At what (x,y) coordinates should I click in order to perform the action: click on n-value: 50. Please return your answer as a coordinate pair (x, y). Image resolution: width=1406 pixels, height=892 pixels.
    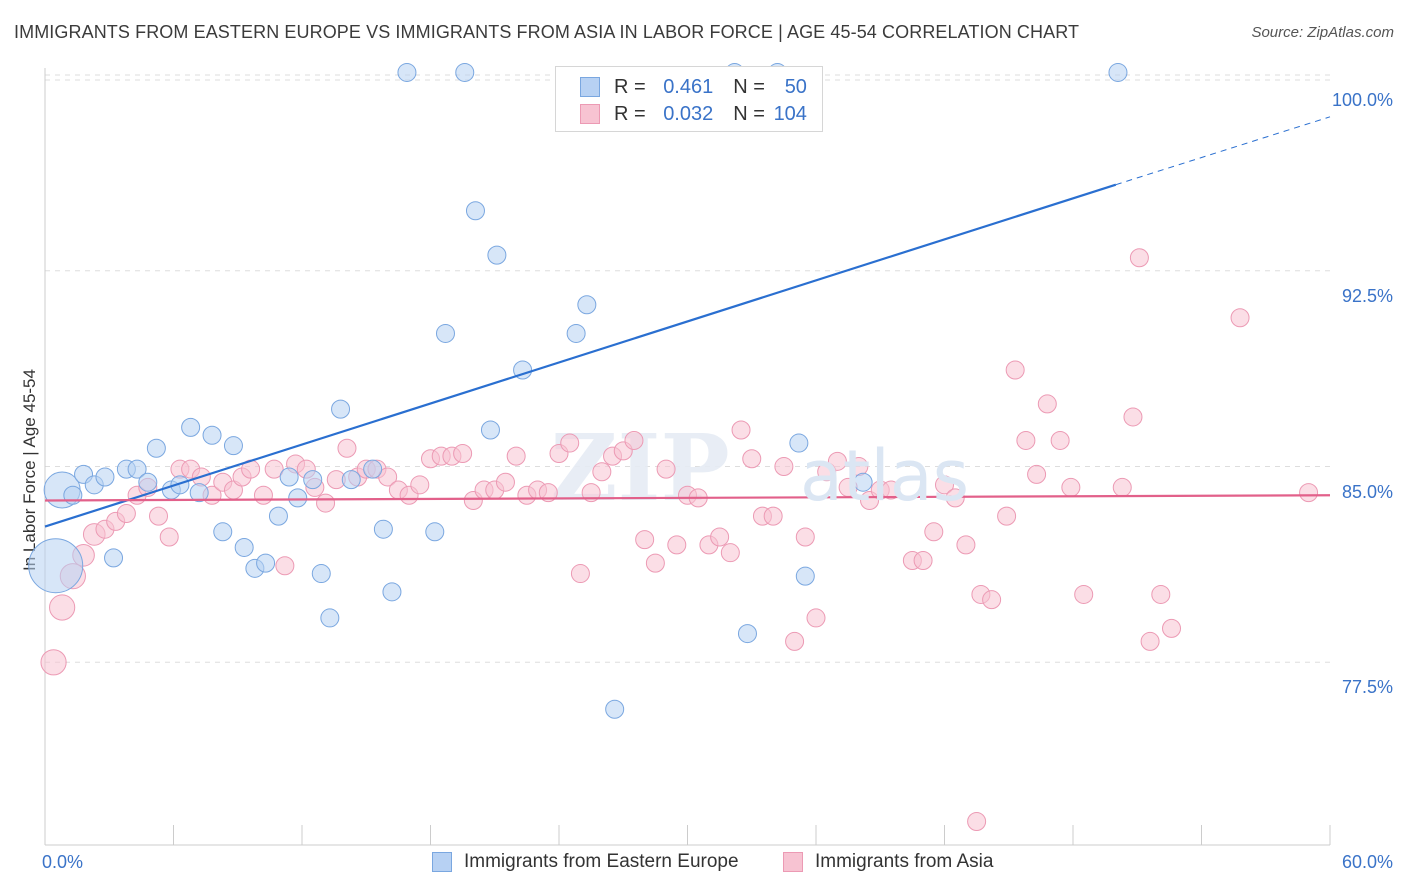
    Looking at the image, I should click on (795, 86).